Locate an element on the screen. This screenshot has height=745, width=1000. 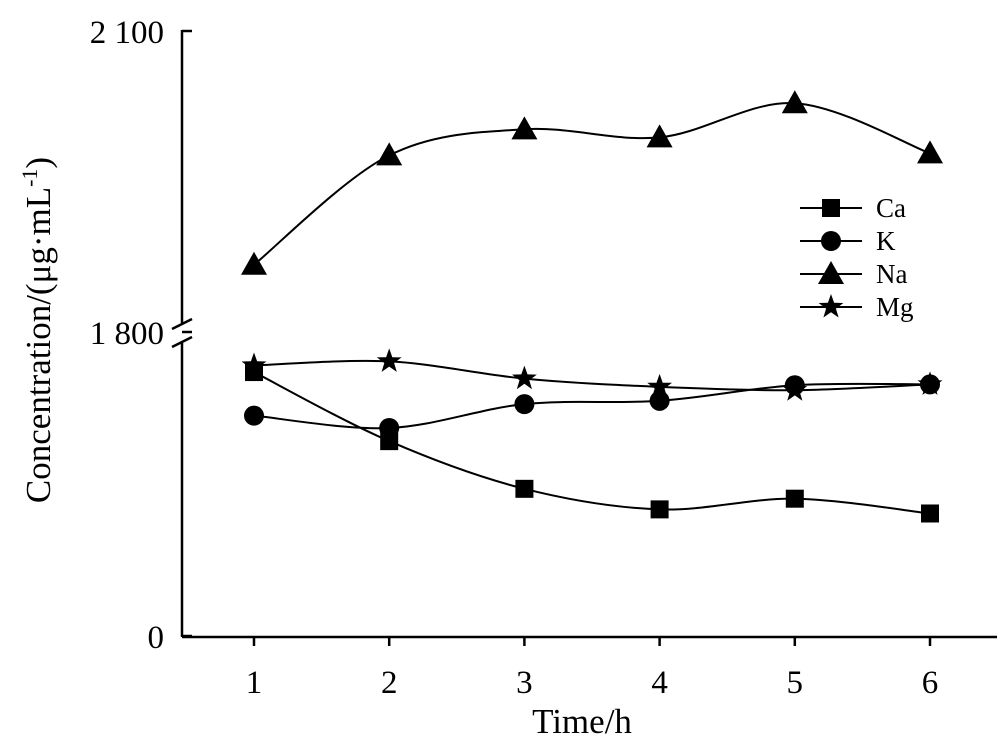
y-tick-label-2100: 2 100 is located at coordinates (127, 33).